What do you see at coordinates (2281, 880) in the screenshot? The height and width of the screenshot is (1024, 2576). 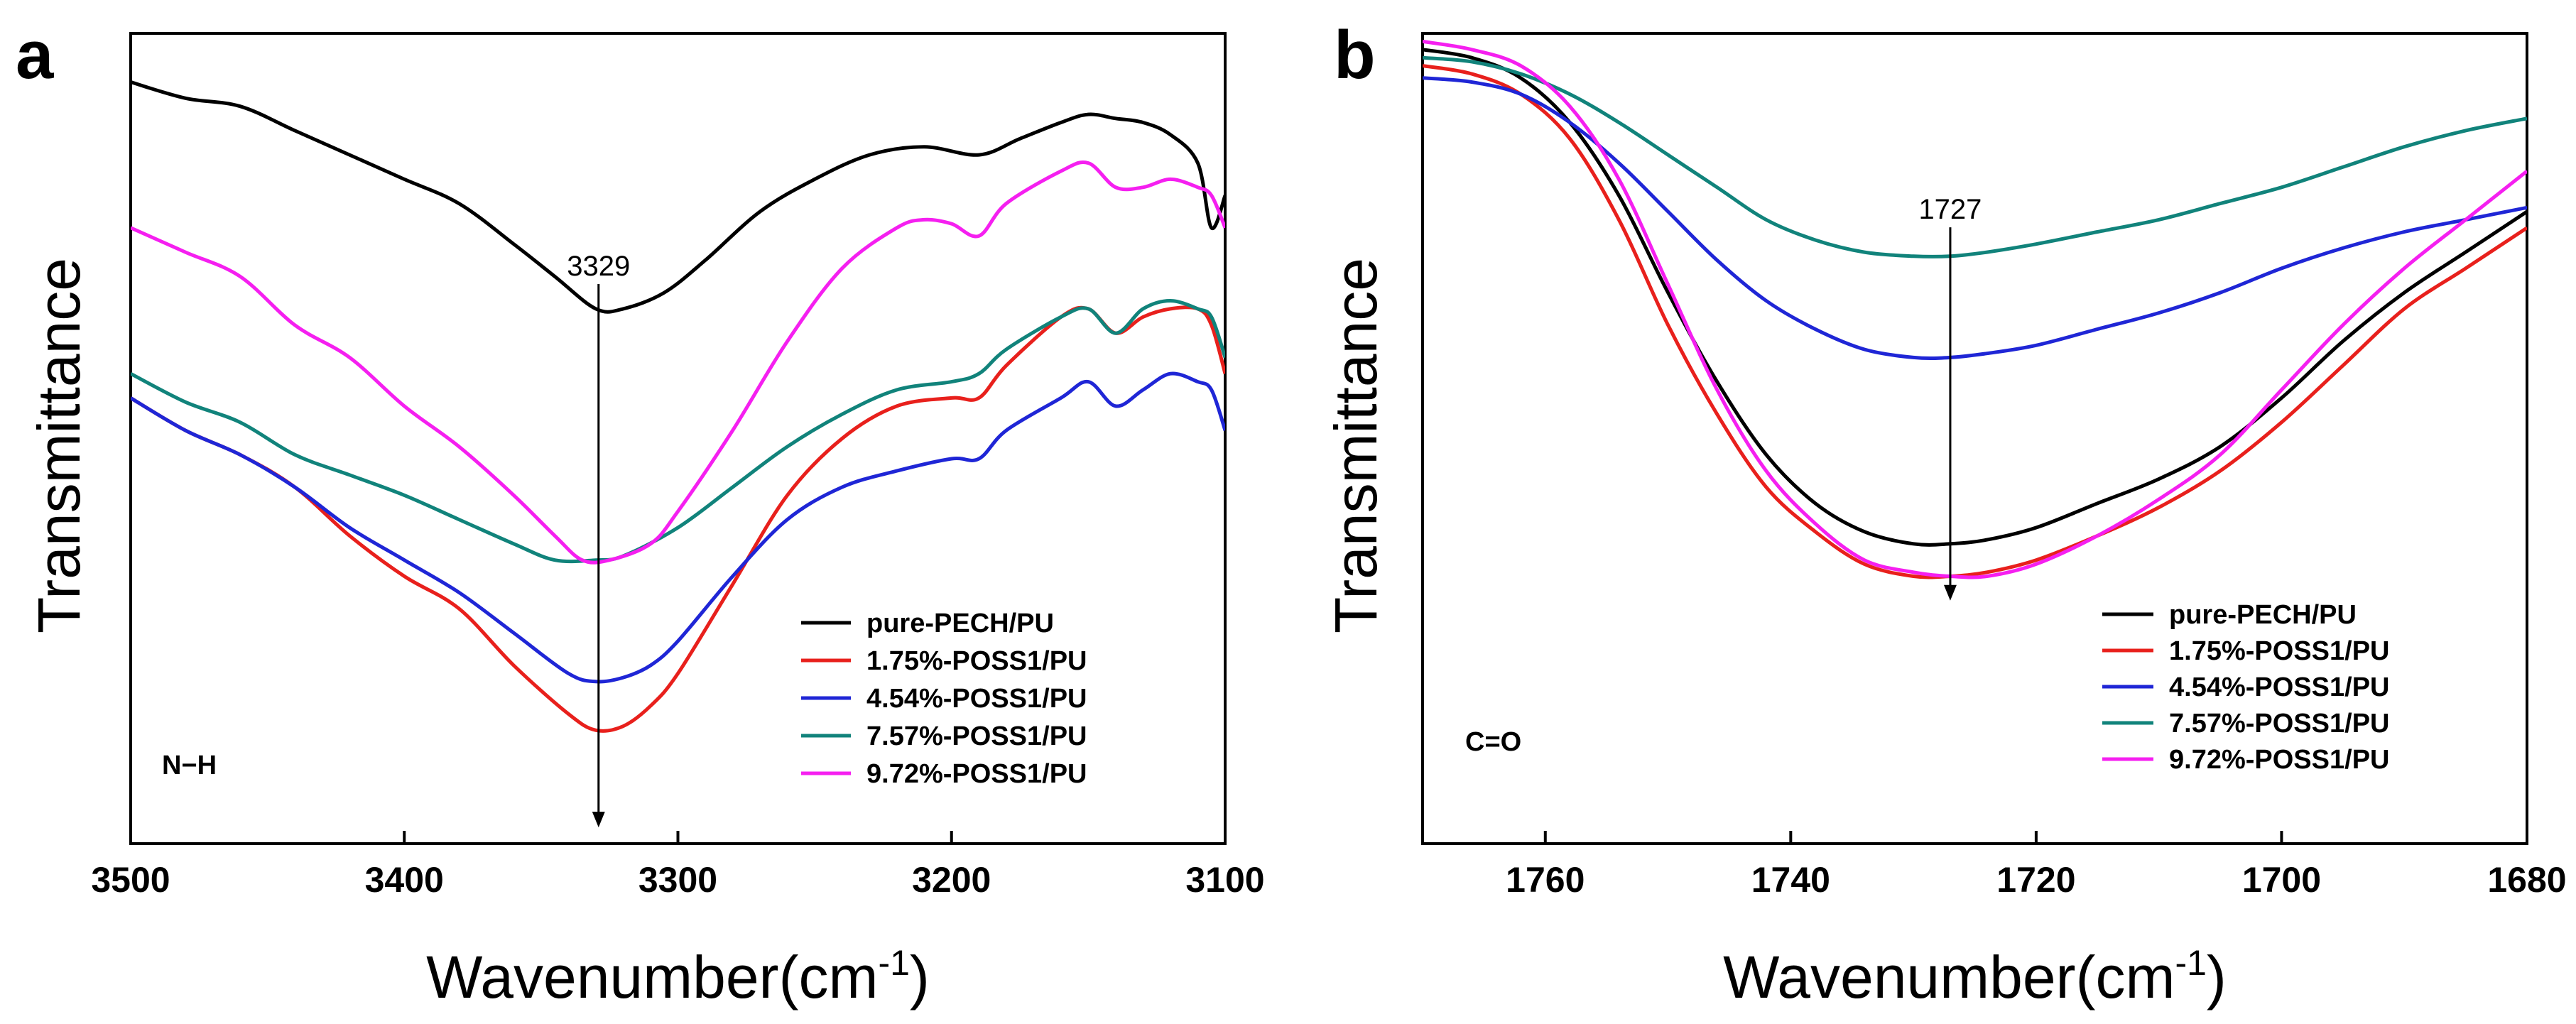 I see `x-tick-label: 1700` at bounding box center [2281, 880].